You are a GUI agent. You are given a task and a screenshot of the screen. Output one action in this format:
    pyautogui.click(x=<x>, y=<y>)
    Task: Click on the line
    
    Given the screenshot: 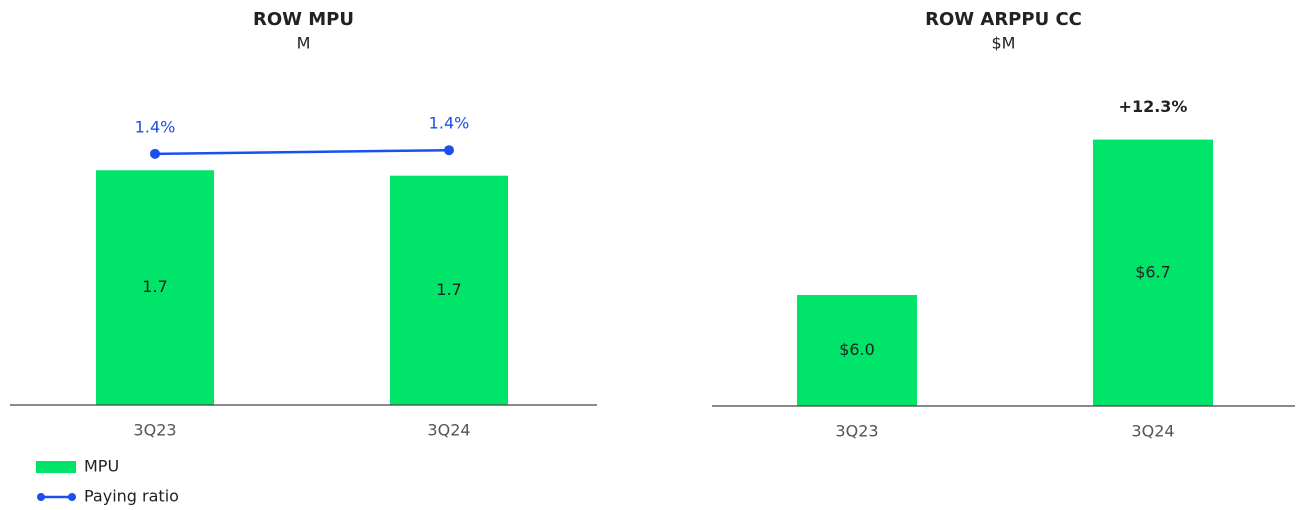 What is the action you would take?
    pyautogui.click(x=302, y=152)
    